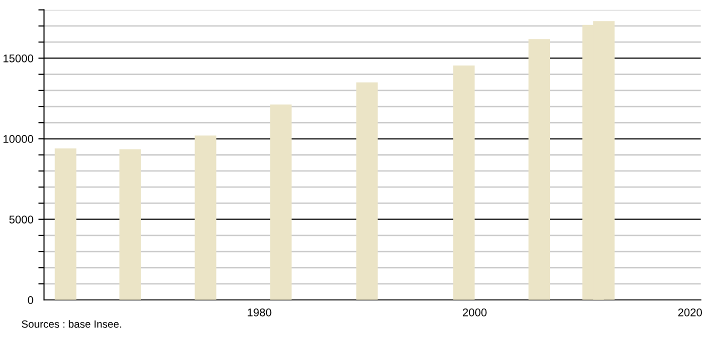 This screenshot has width=710, height=340. What do you see at coordinates (31, 300) in the screenshot?
I see `y-tick-label: 0` at bounding box center [31, 300].